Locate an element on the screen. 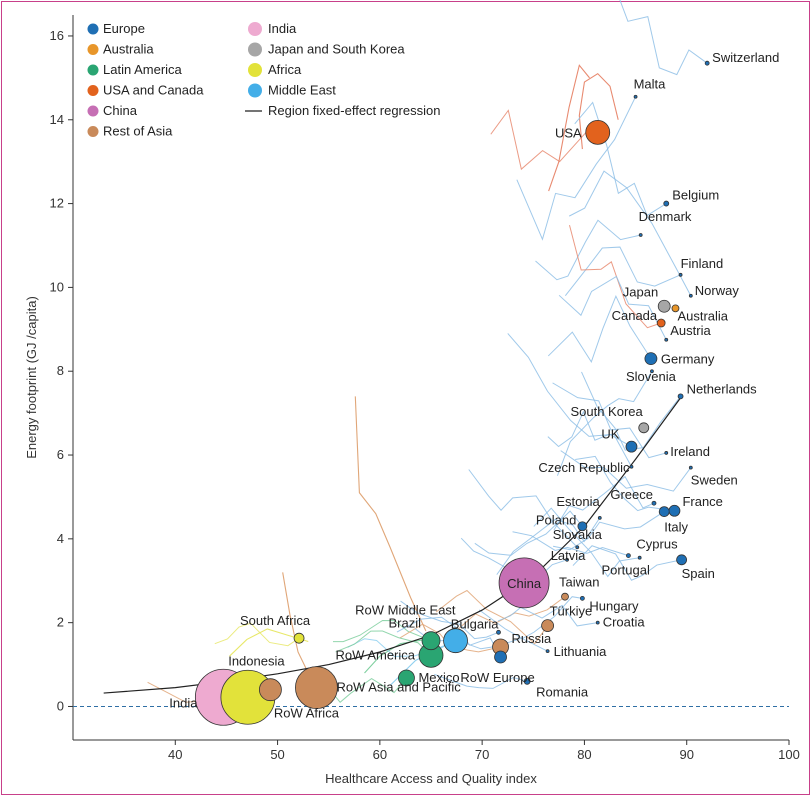  point-germany is located at coordinates (651, 359).